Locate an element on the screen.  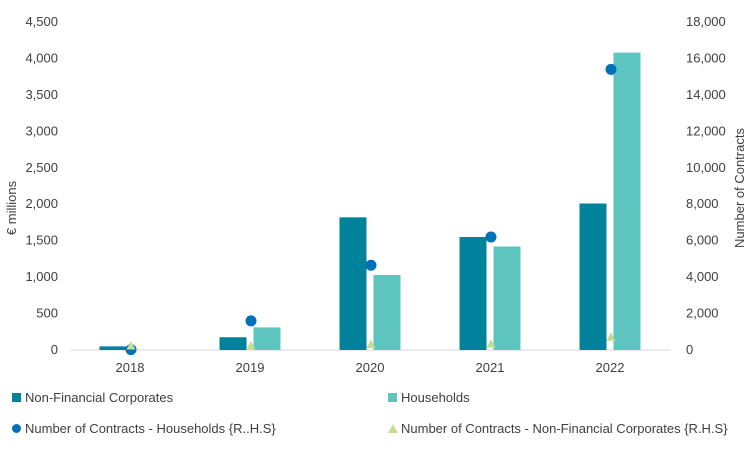
right-tick-label: 8,000 is located at coordinates (702, 203).